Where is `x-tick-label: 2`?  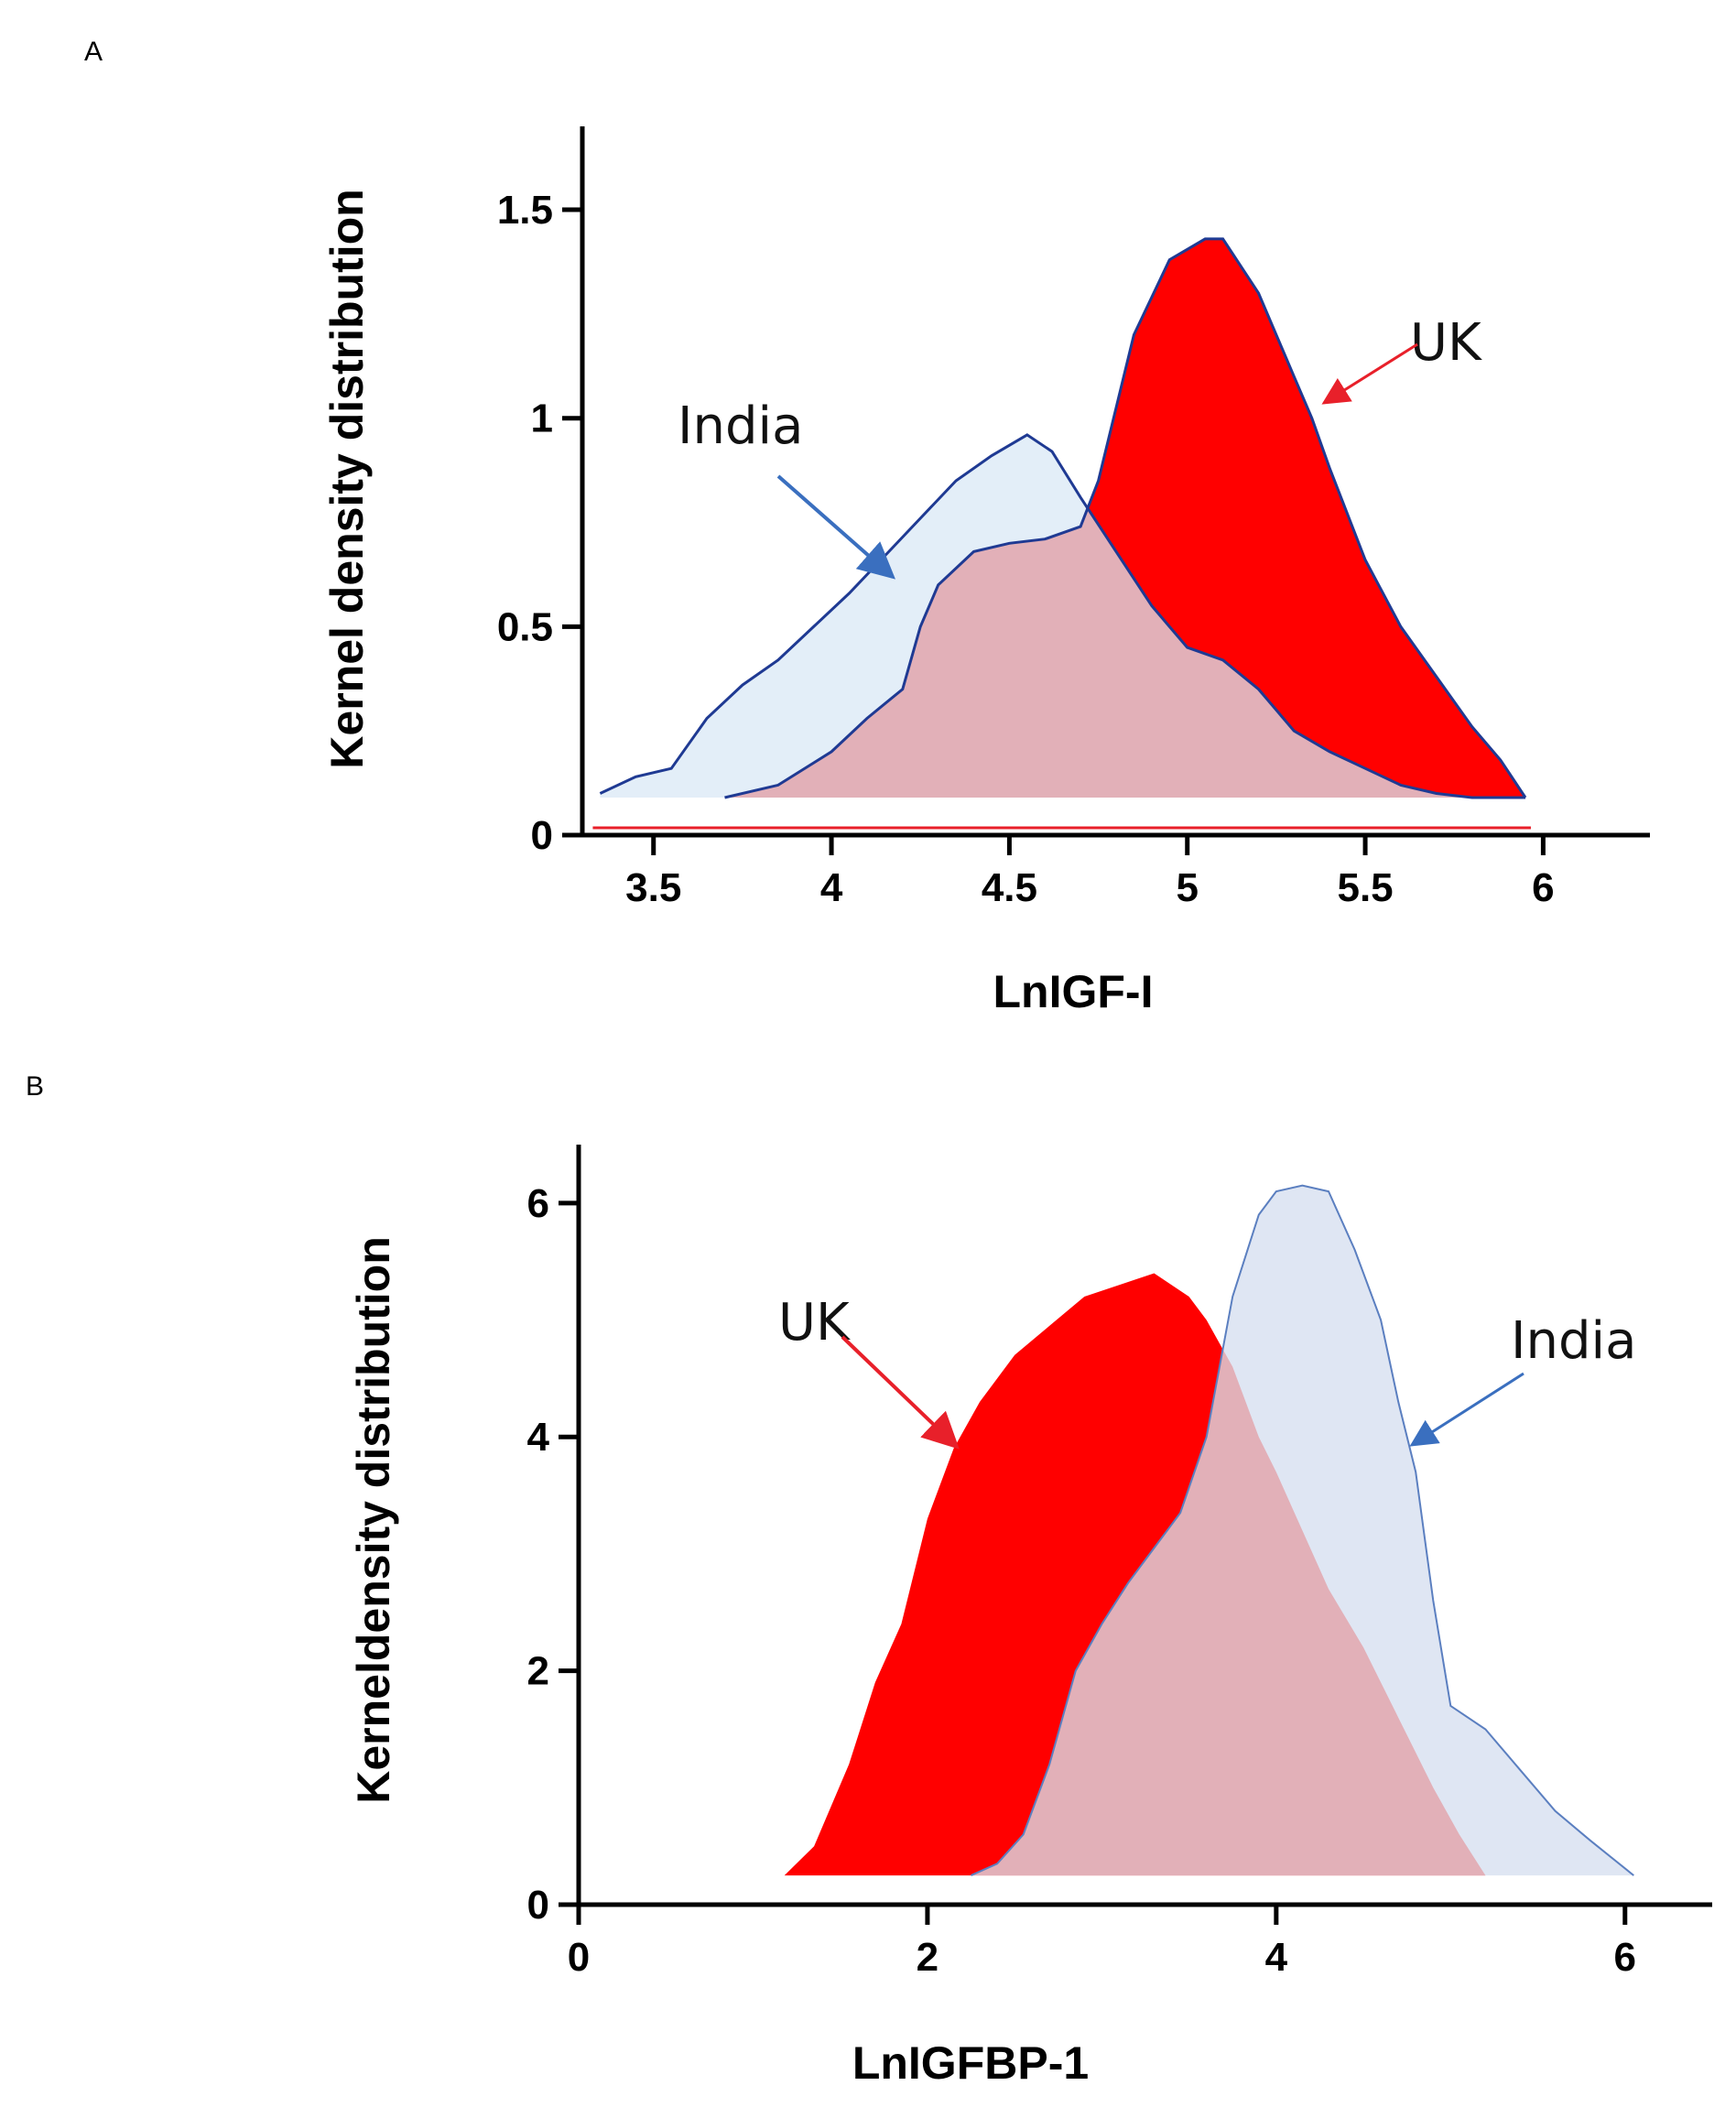
x-tick-label: 2 is located at coordinates (928, 1957).